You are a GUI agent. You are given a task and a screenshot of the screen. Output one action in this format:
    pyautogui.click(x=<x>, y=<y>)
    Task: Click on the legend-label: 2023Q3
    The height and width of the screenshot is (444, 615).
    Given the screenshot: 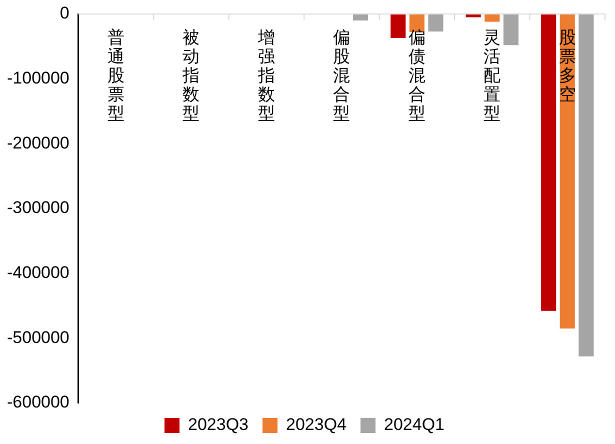 What is the action you would take?
    pyautogui.click(x=218, y=424)
    